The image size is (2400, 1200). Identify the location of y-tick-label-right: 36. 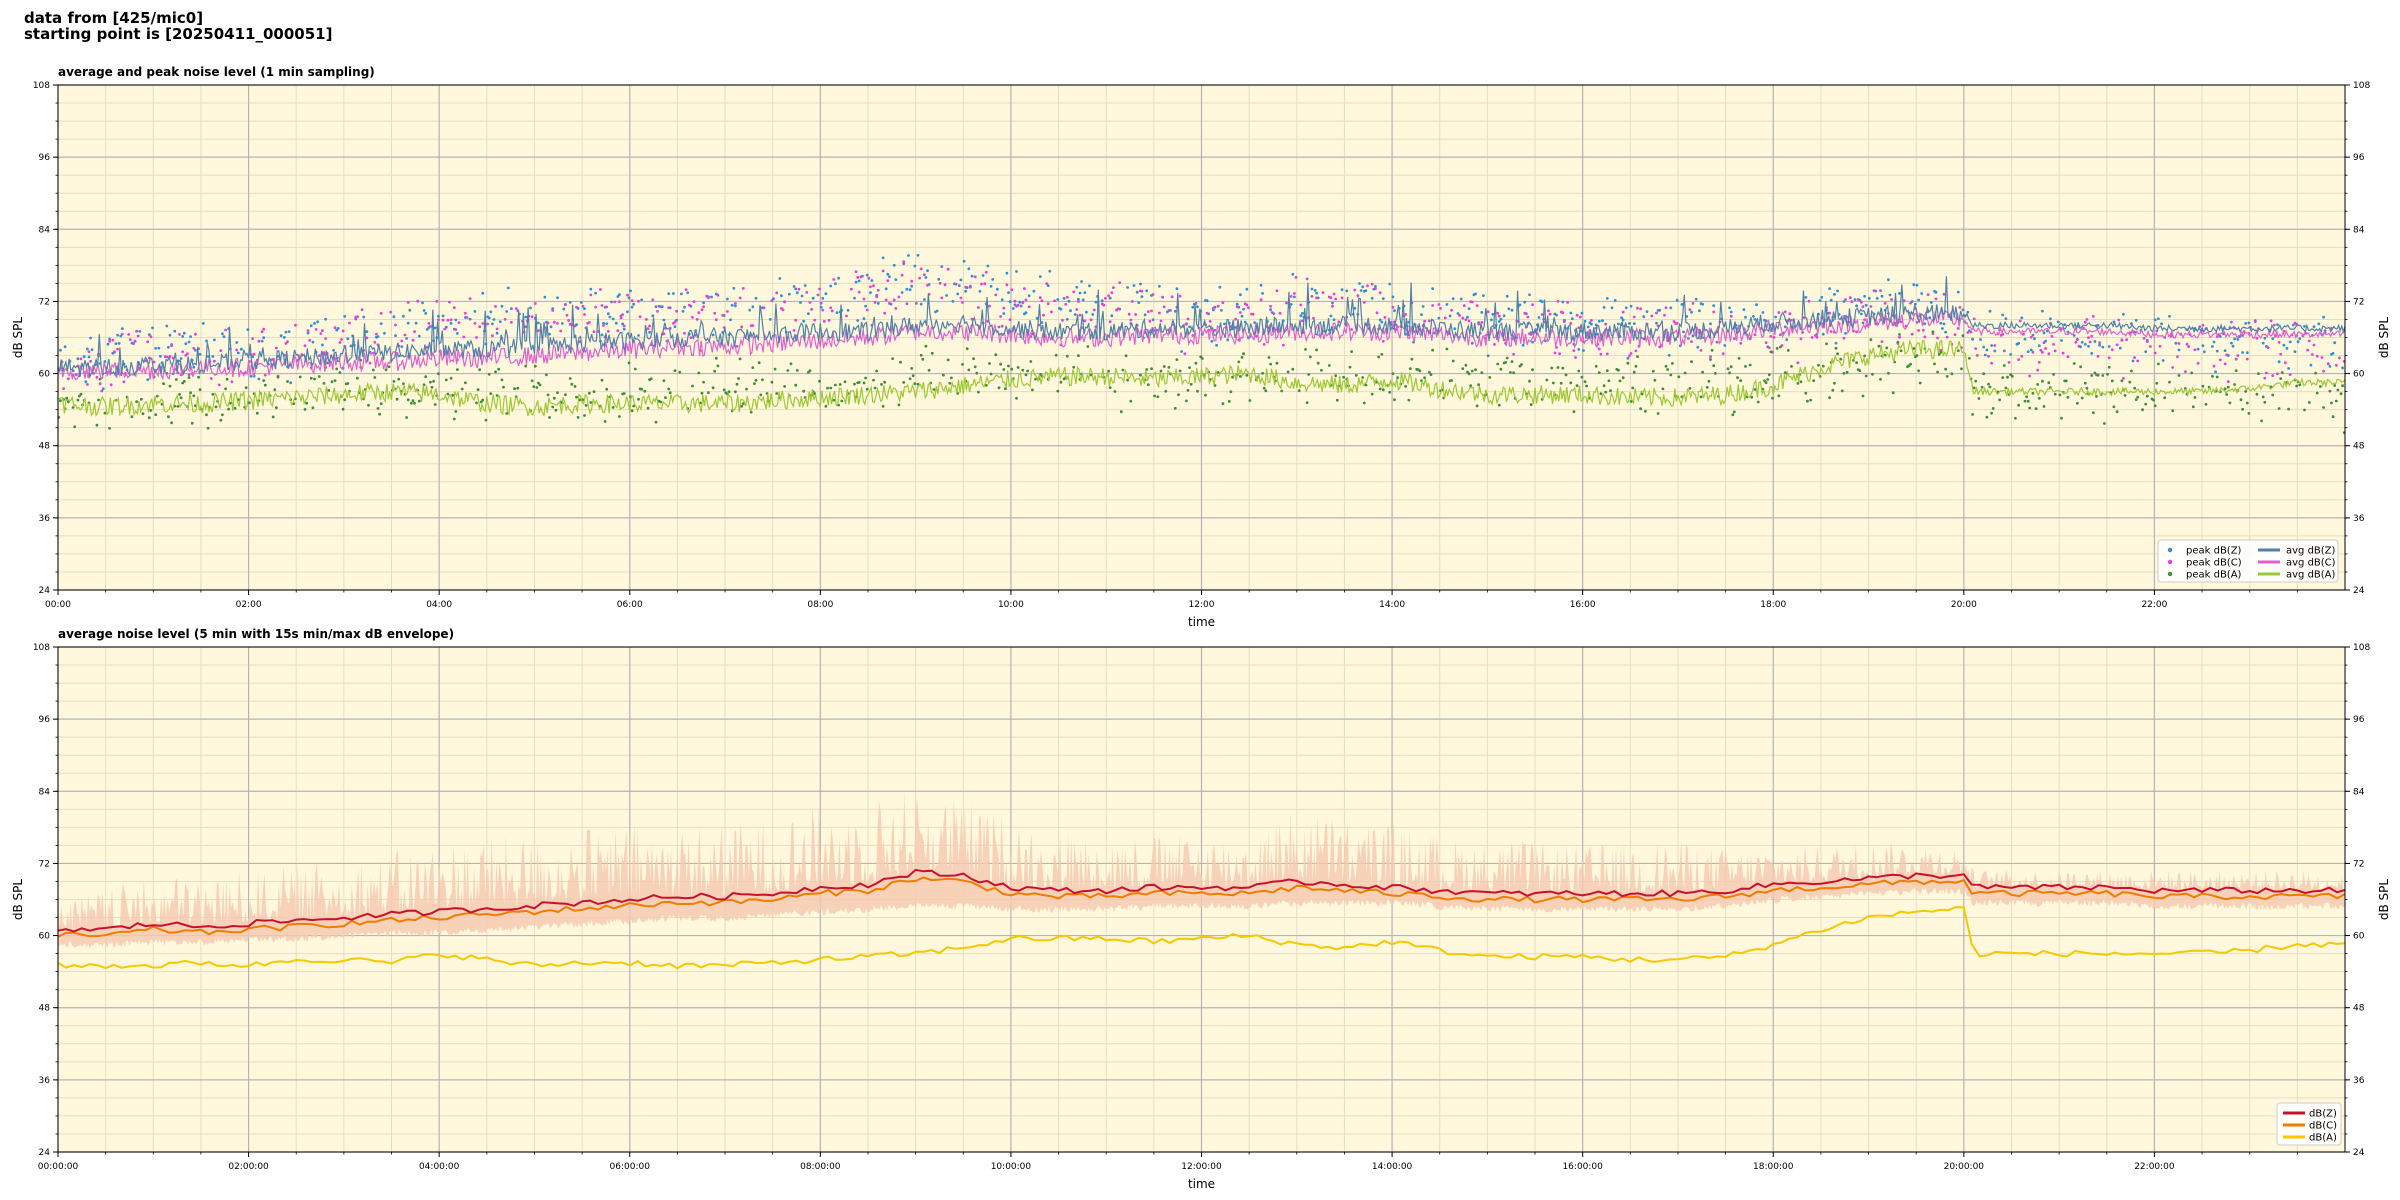
(2359, 1081).